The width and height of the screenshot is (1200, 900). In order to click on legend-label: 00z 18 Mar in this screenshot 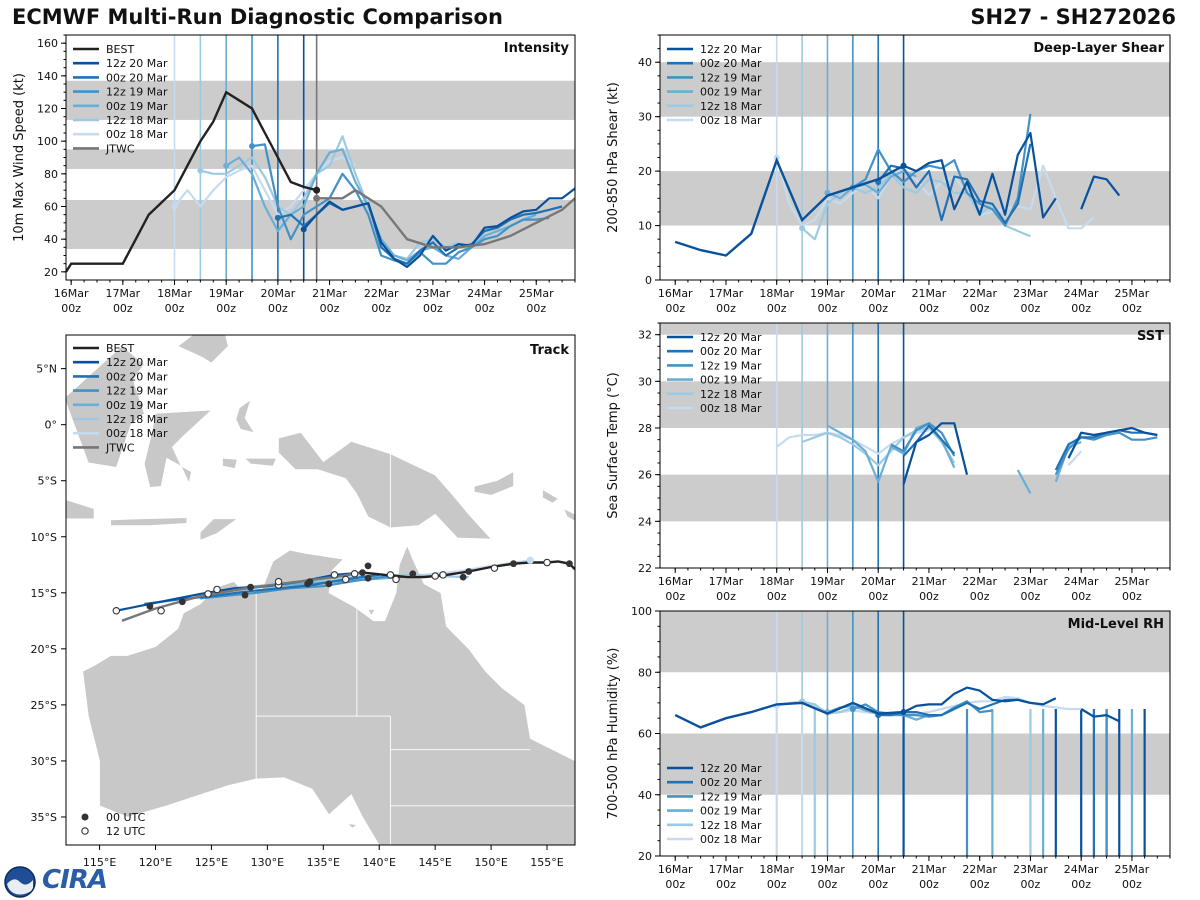, I will do `click(731, 120)`.